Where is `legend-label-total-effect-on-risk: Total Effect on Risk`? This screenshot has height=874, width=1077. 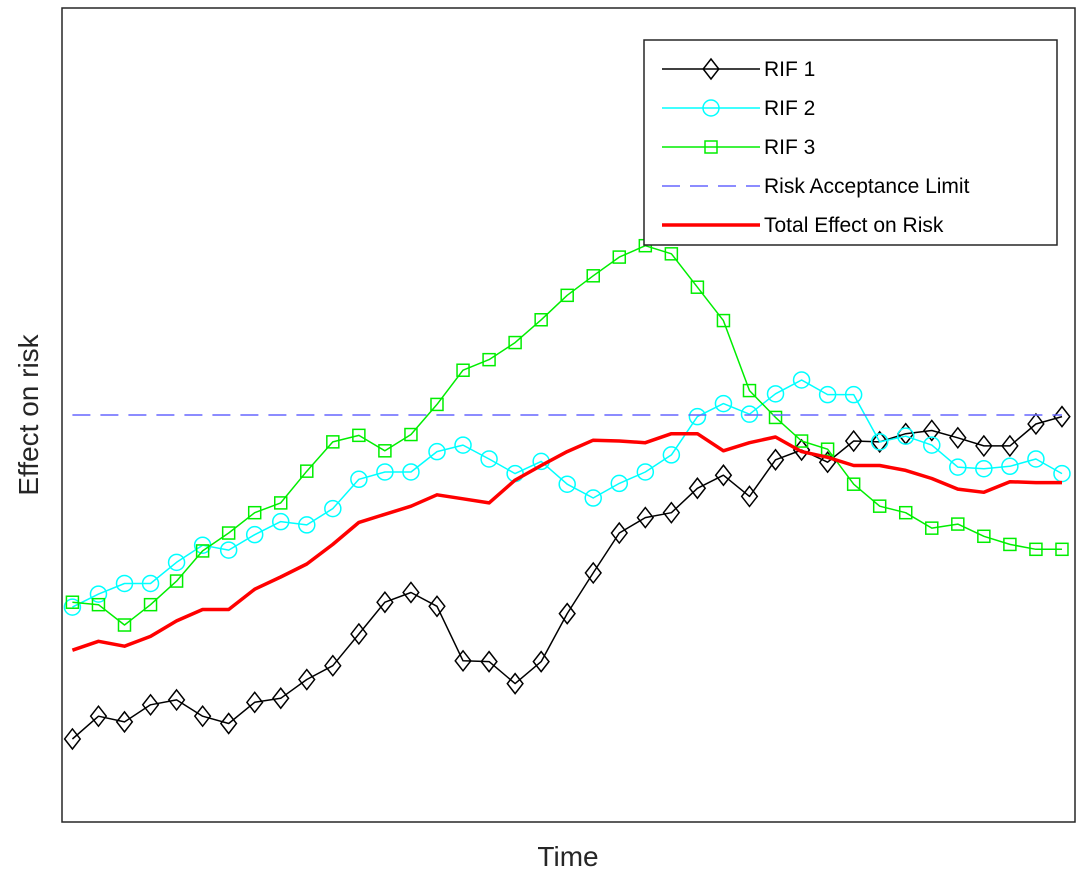
legend-label-total-effect-on-risk: Total Effect on Risk is located at coordinates (854, 225).